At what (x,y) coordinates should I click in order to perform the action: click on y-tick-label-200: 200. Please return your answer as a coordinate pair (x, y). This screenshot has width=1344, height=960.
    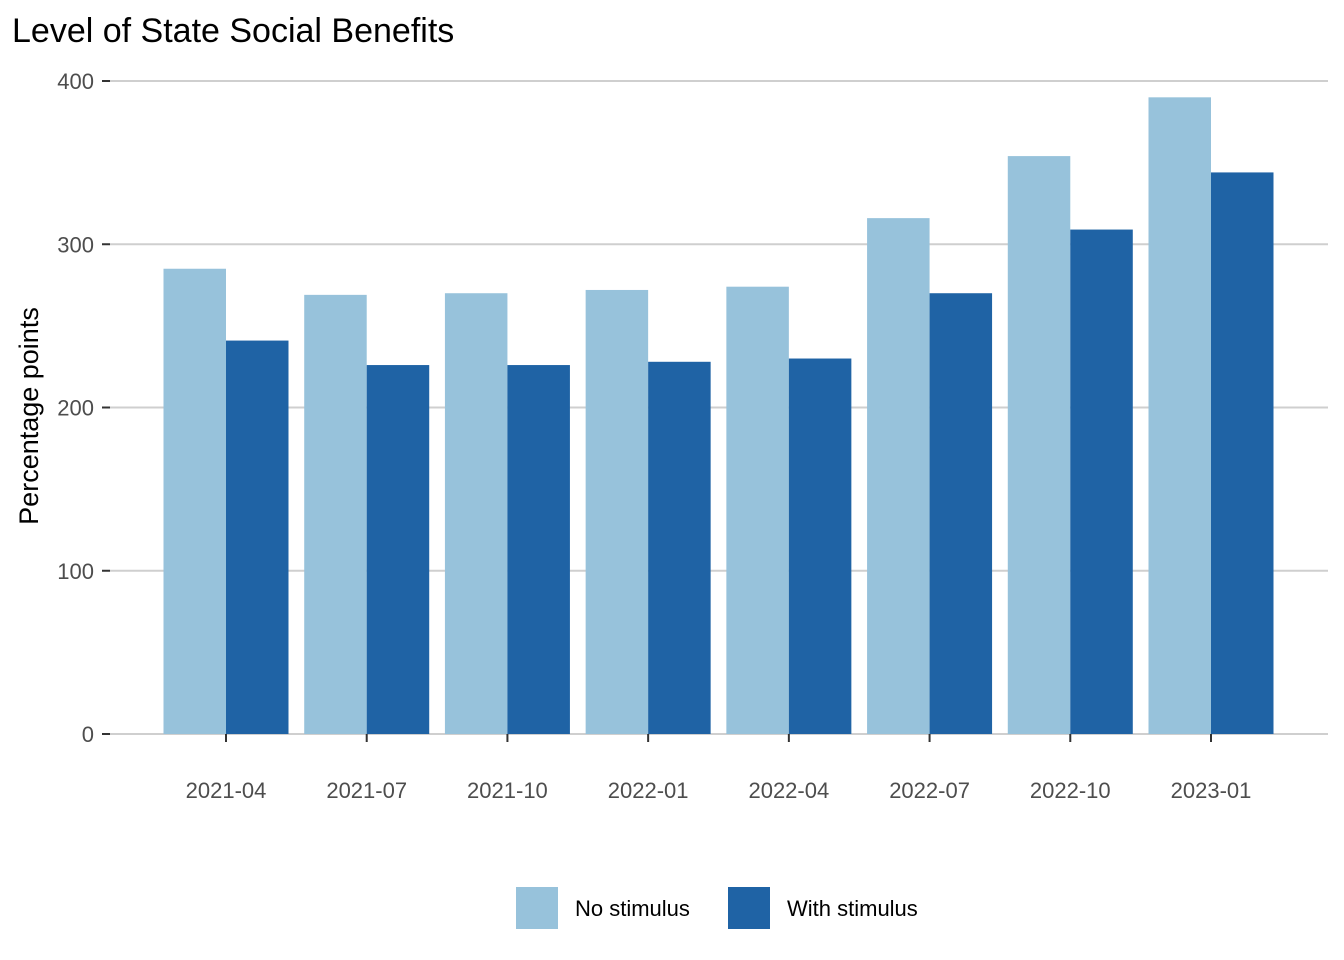
    Looking at the image, I should click on (75, 408).